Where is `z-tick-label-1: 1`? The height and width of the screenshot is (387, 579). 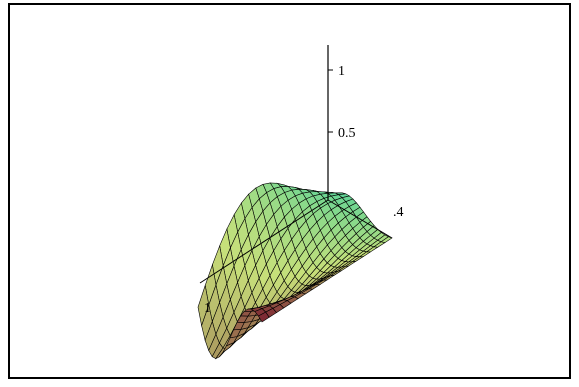
z-tick-label-1: 1 is located at coordinates (341, 71).